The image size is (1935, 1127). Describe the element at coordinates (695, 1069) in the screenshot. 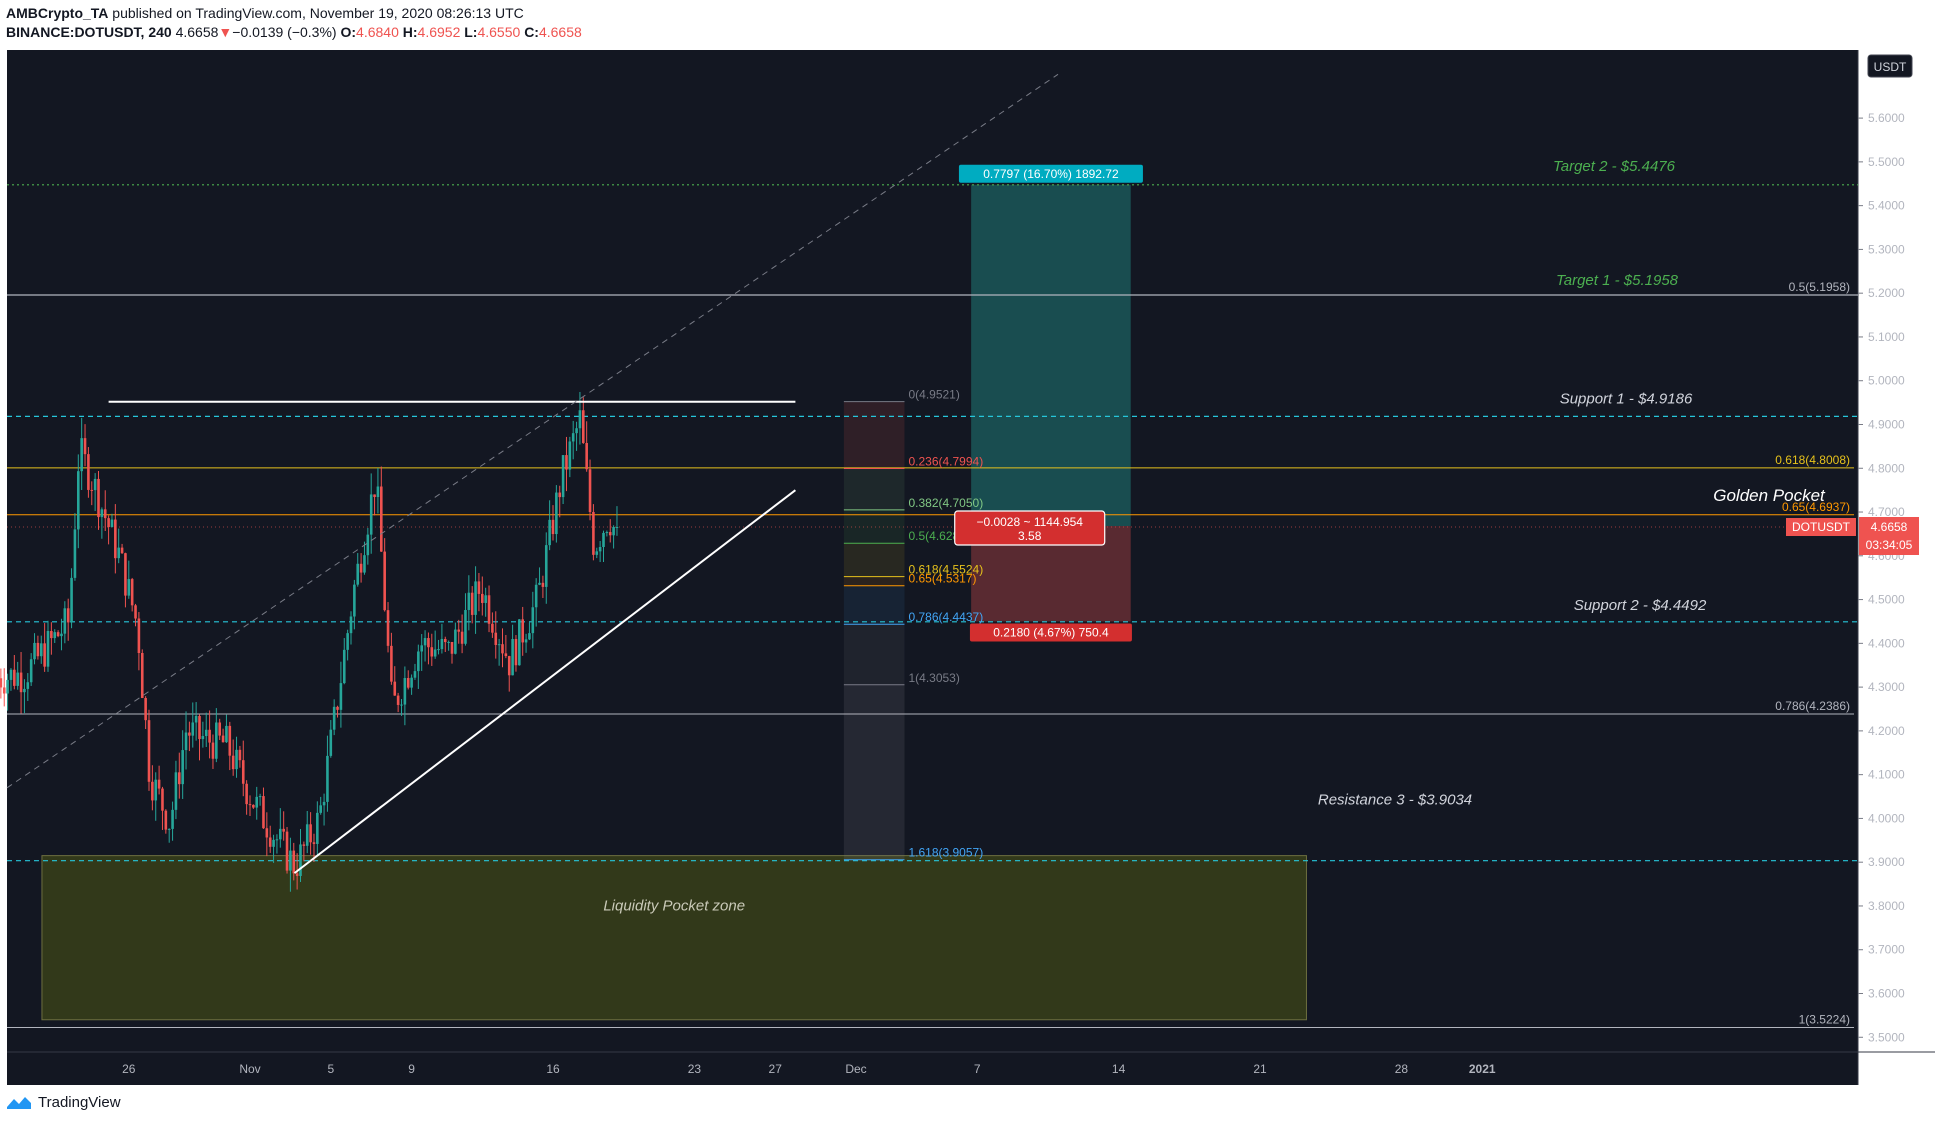

I see `x-tick-label: 23` at that location.